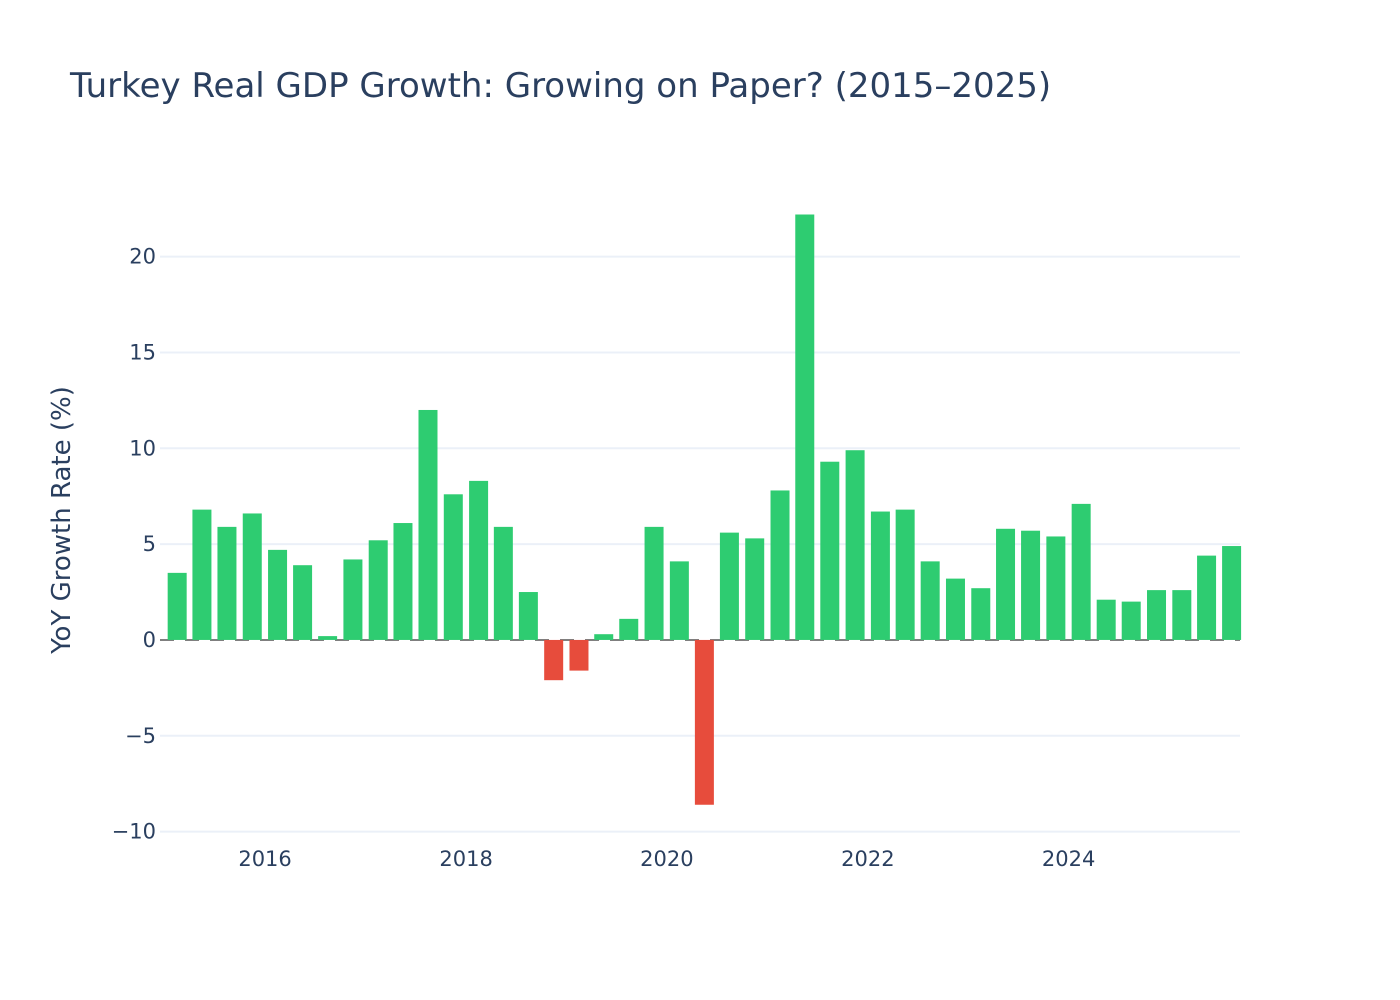  I want to click on x-tick-label: 2020, so click(666, 859).